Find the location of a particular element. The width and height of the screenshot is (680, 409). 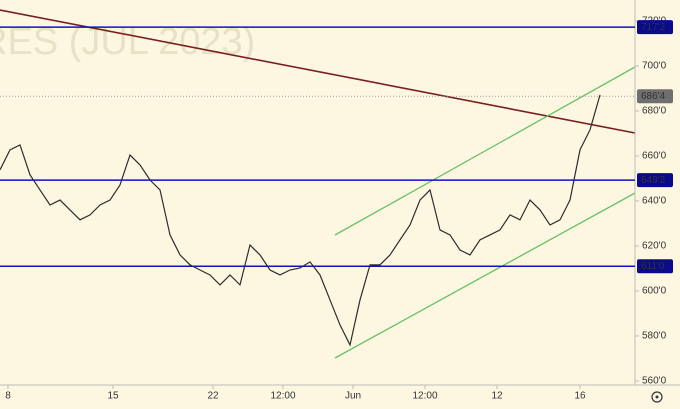

x-tick-label: 12 is located at coordinates (497, 396).